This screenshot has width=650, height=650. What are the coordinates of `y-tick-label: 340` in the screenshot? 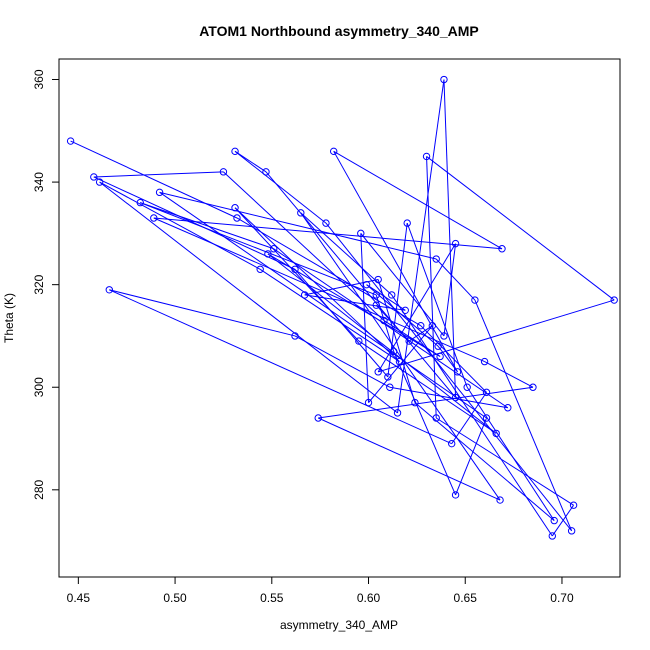 It's located at (39, 182).